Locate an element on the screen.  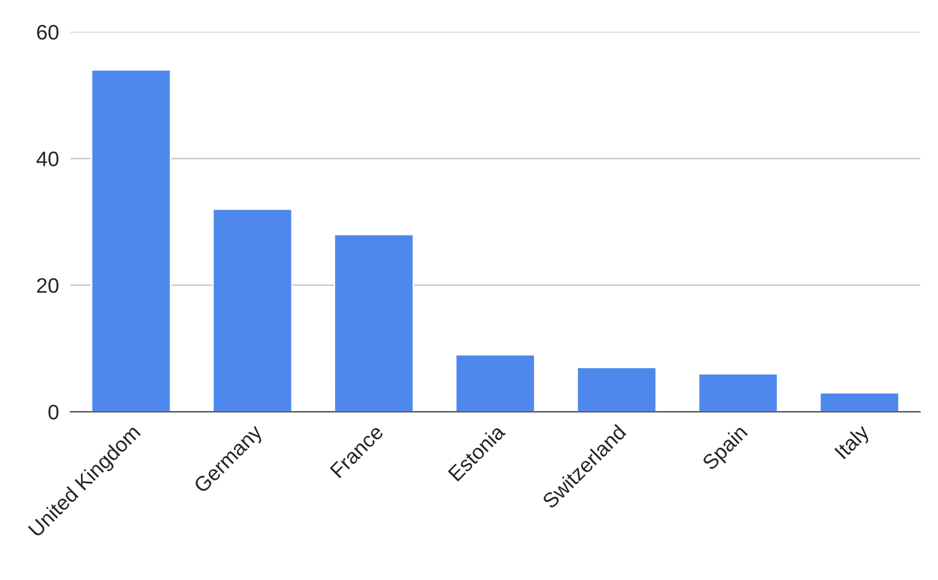
y-tick-label: 60 is located at coordinates (47, 32).